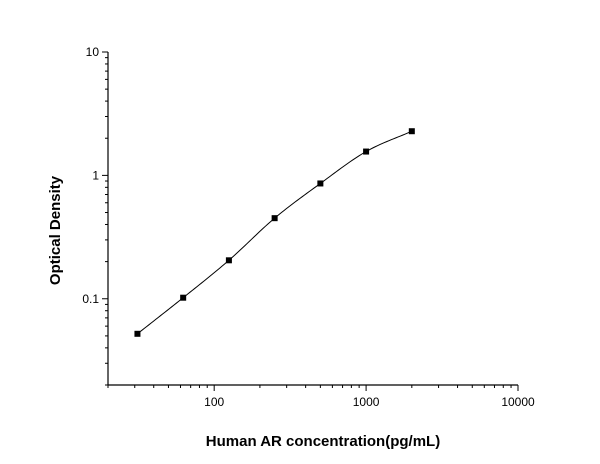 Image resolution: width=600 pixels, height=464 pixels. I want to click on y-axis-ticks, so click(105, 218).